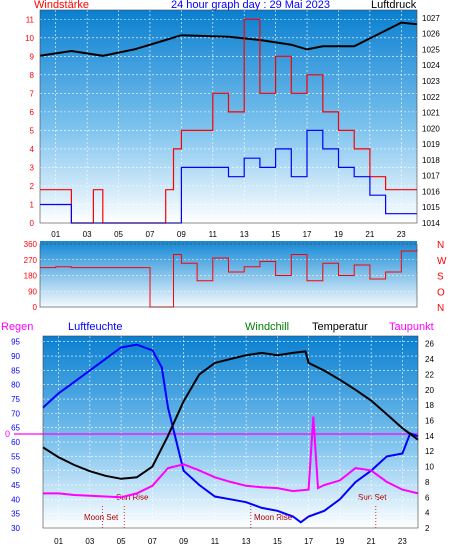  I want to click on panel-1-x-tick-label: 23, so click(401, 234).